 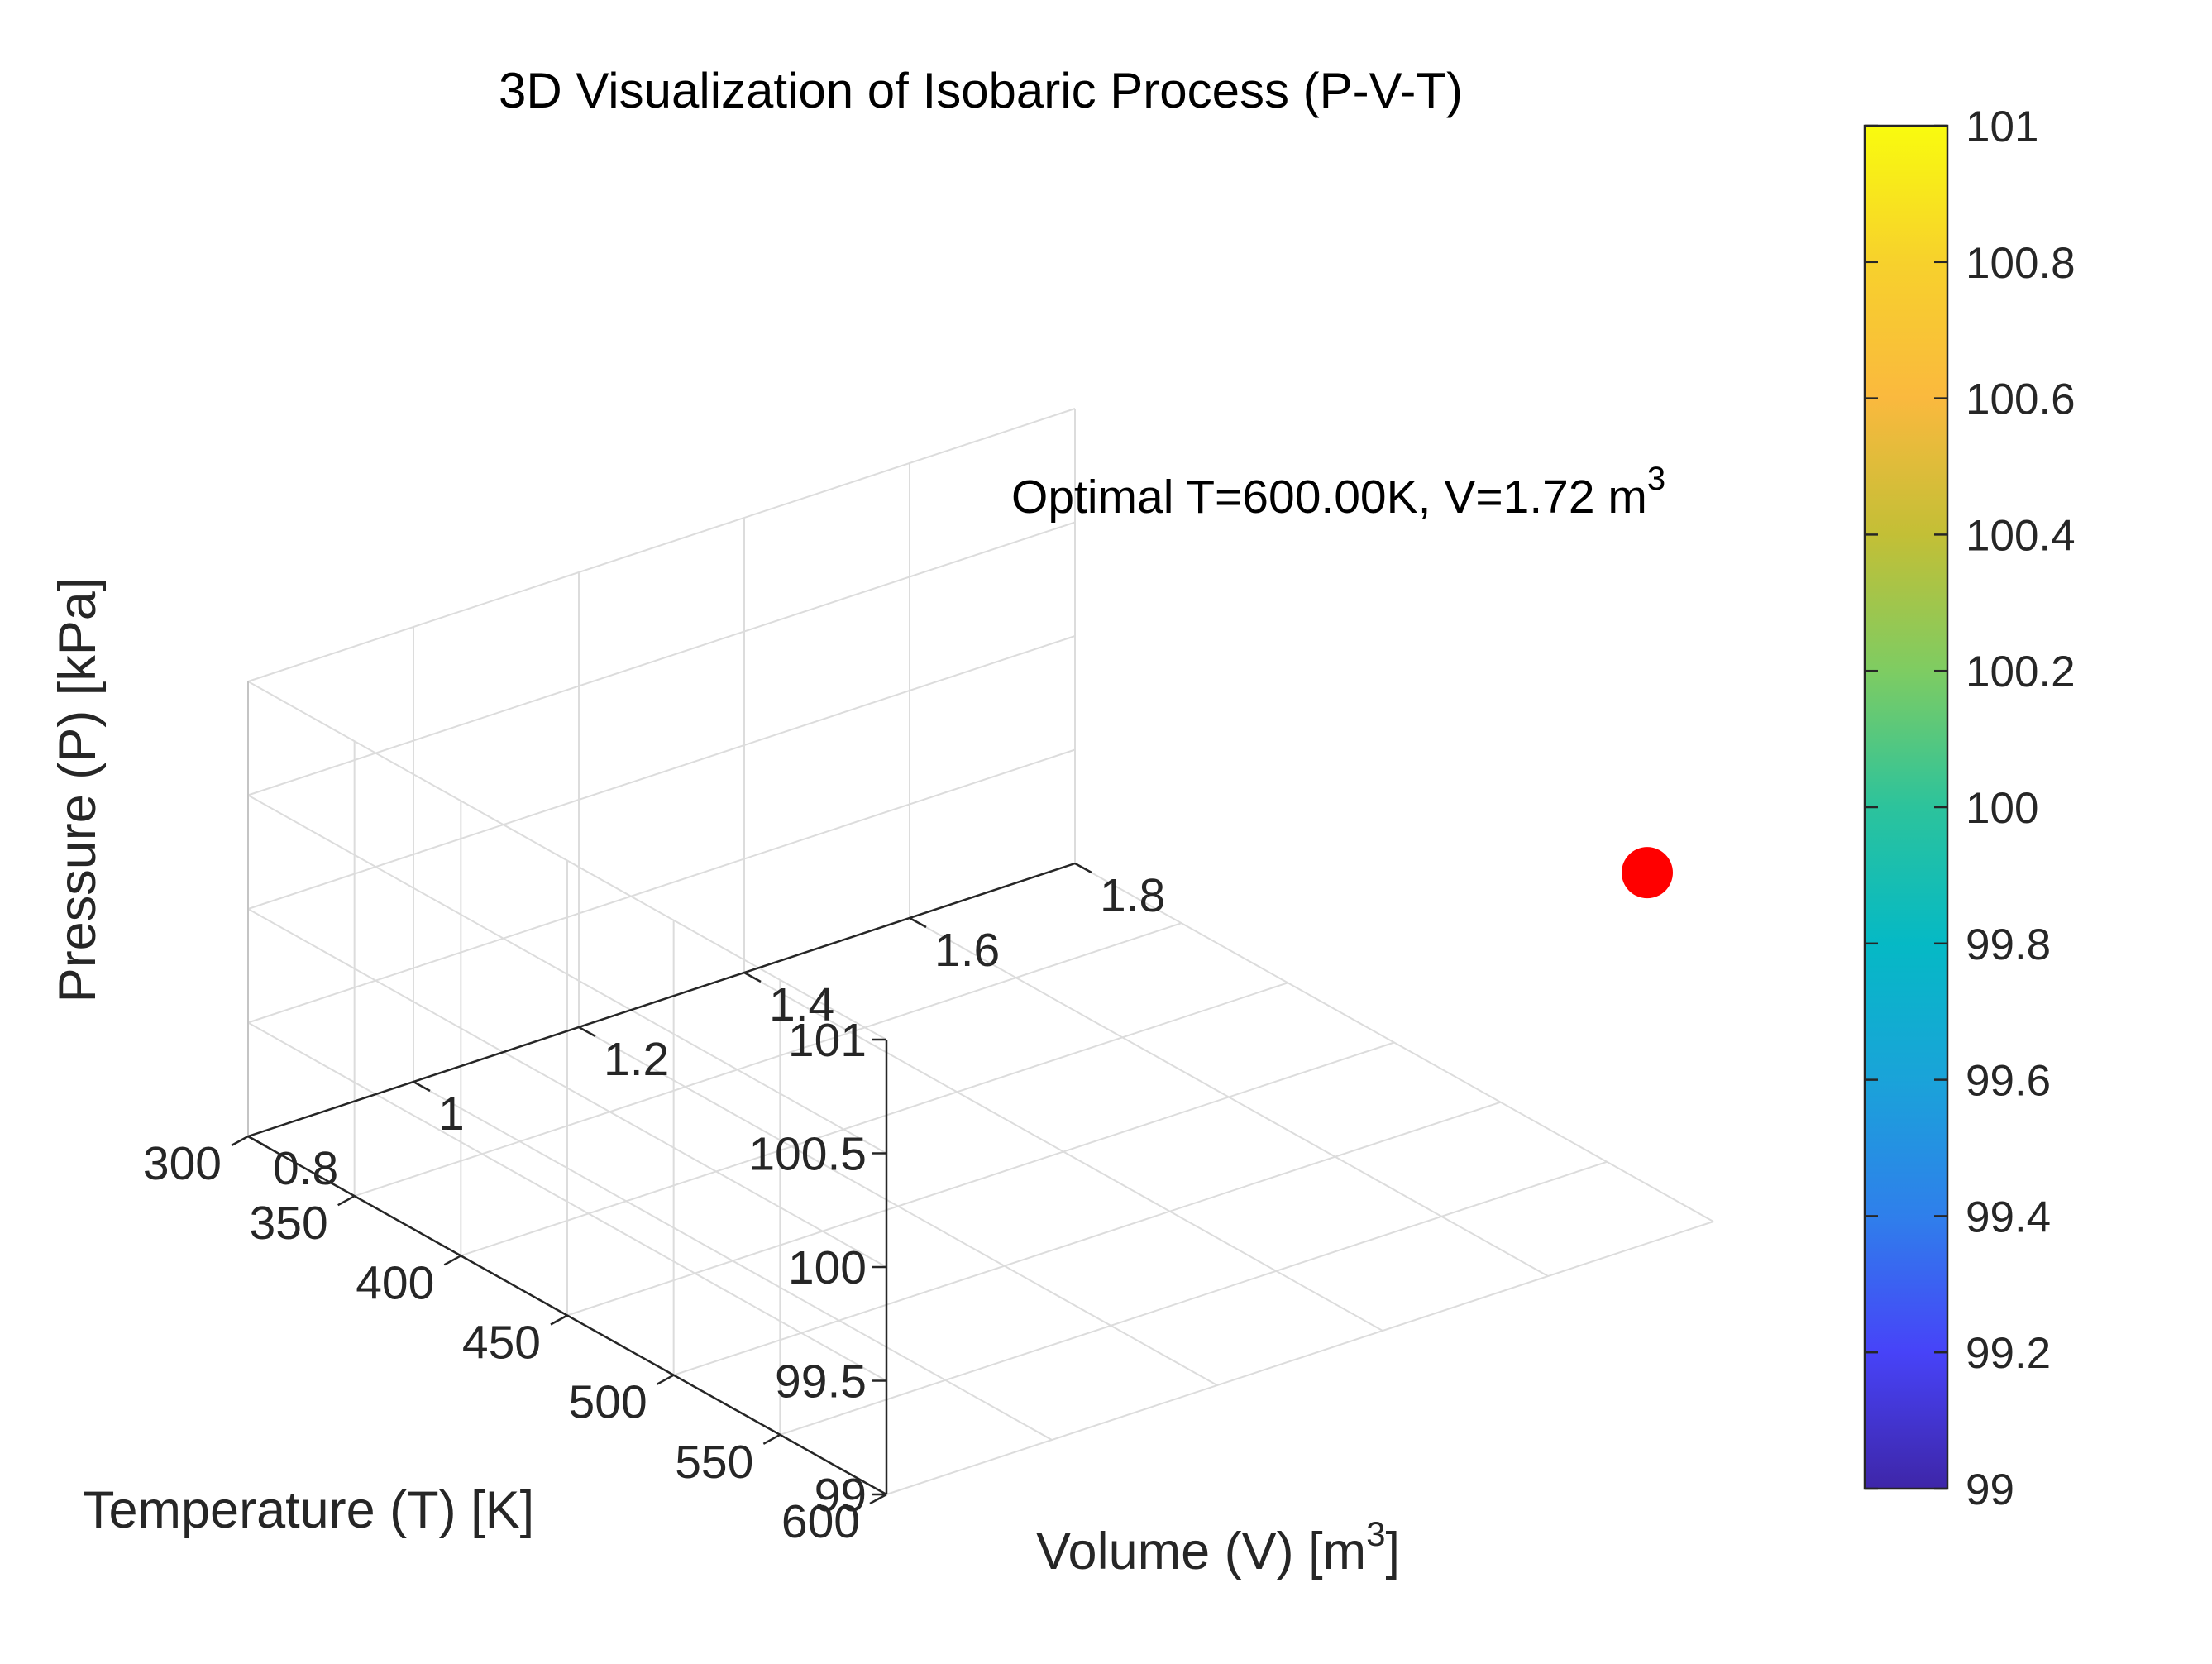 I want to click on z-tick-label: 99, so click(x=841, y=1495).